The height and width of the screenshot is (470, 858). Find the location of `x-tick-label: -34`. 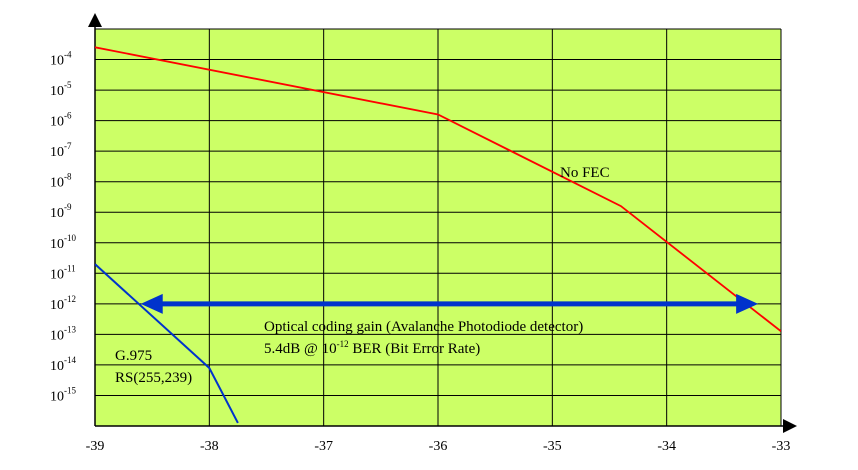

x-tick-label: -34 is located at coordinates (666, 446).